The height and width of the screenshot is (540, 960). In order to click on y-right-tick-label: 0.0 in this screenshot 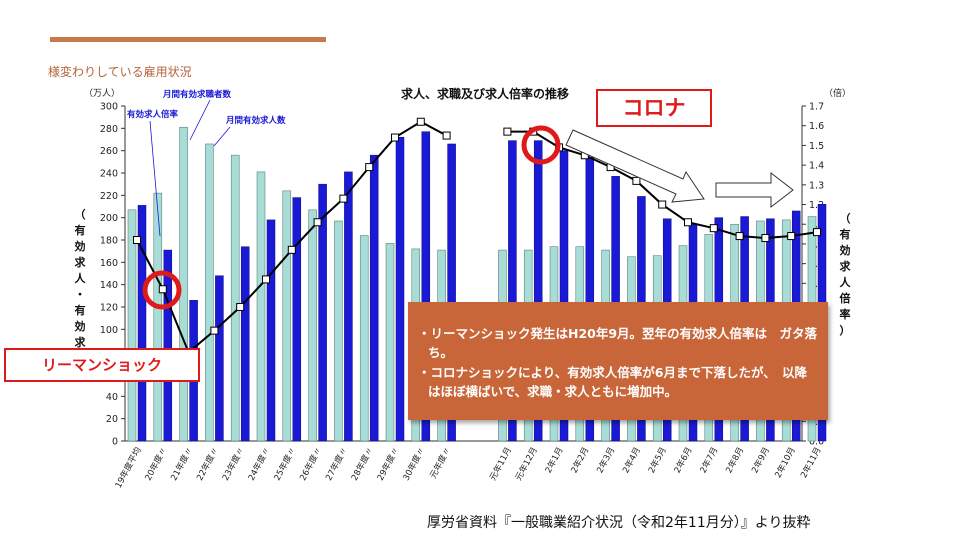, I will do `click(816, 442)`.